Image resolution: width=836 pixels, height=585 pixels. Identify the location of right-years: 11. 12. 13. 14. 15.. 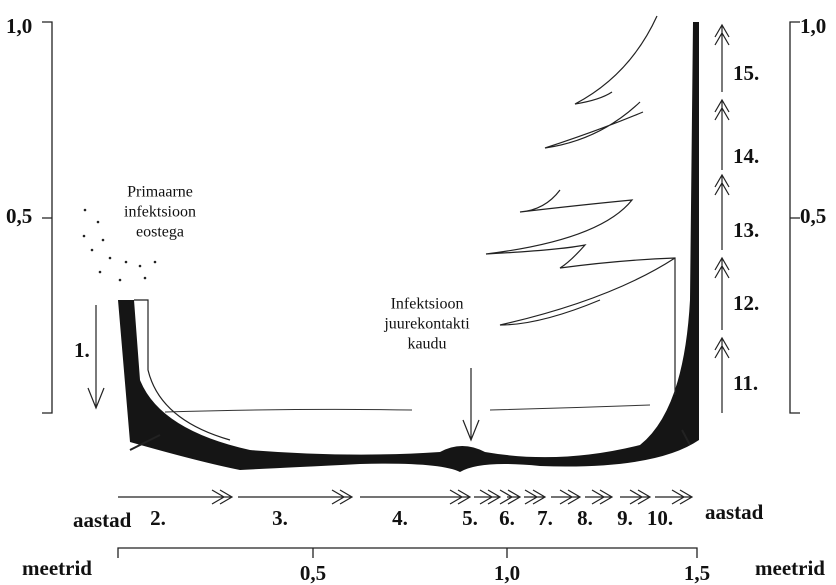
(746, 228).